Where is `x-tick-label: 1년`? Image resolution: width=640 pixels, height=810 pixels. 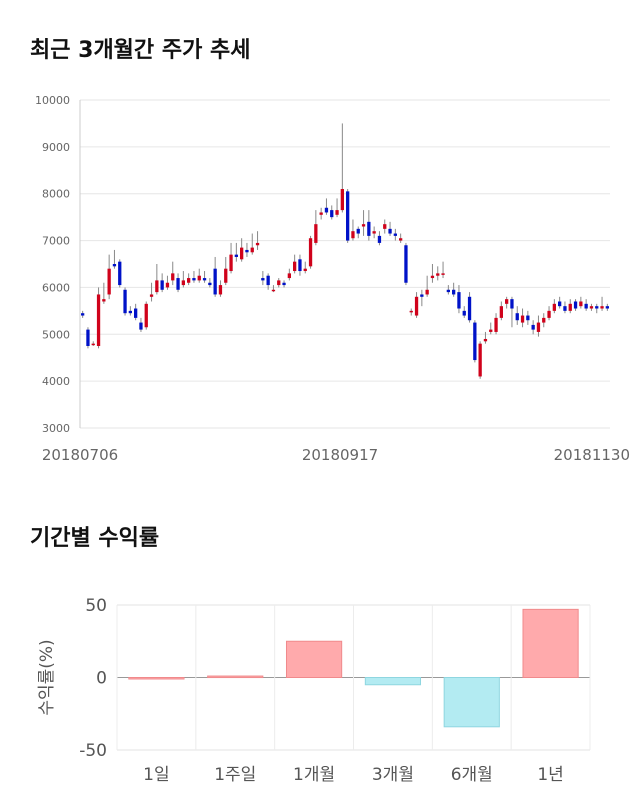 x-tick-label: 1년 is located at coordinates (550, 775).